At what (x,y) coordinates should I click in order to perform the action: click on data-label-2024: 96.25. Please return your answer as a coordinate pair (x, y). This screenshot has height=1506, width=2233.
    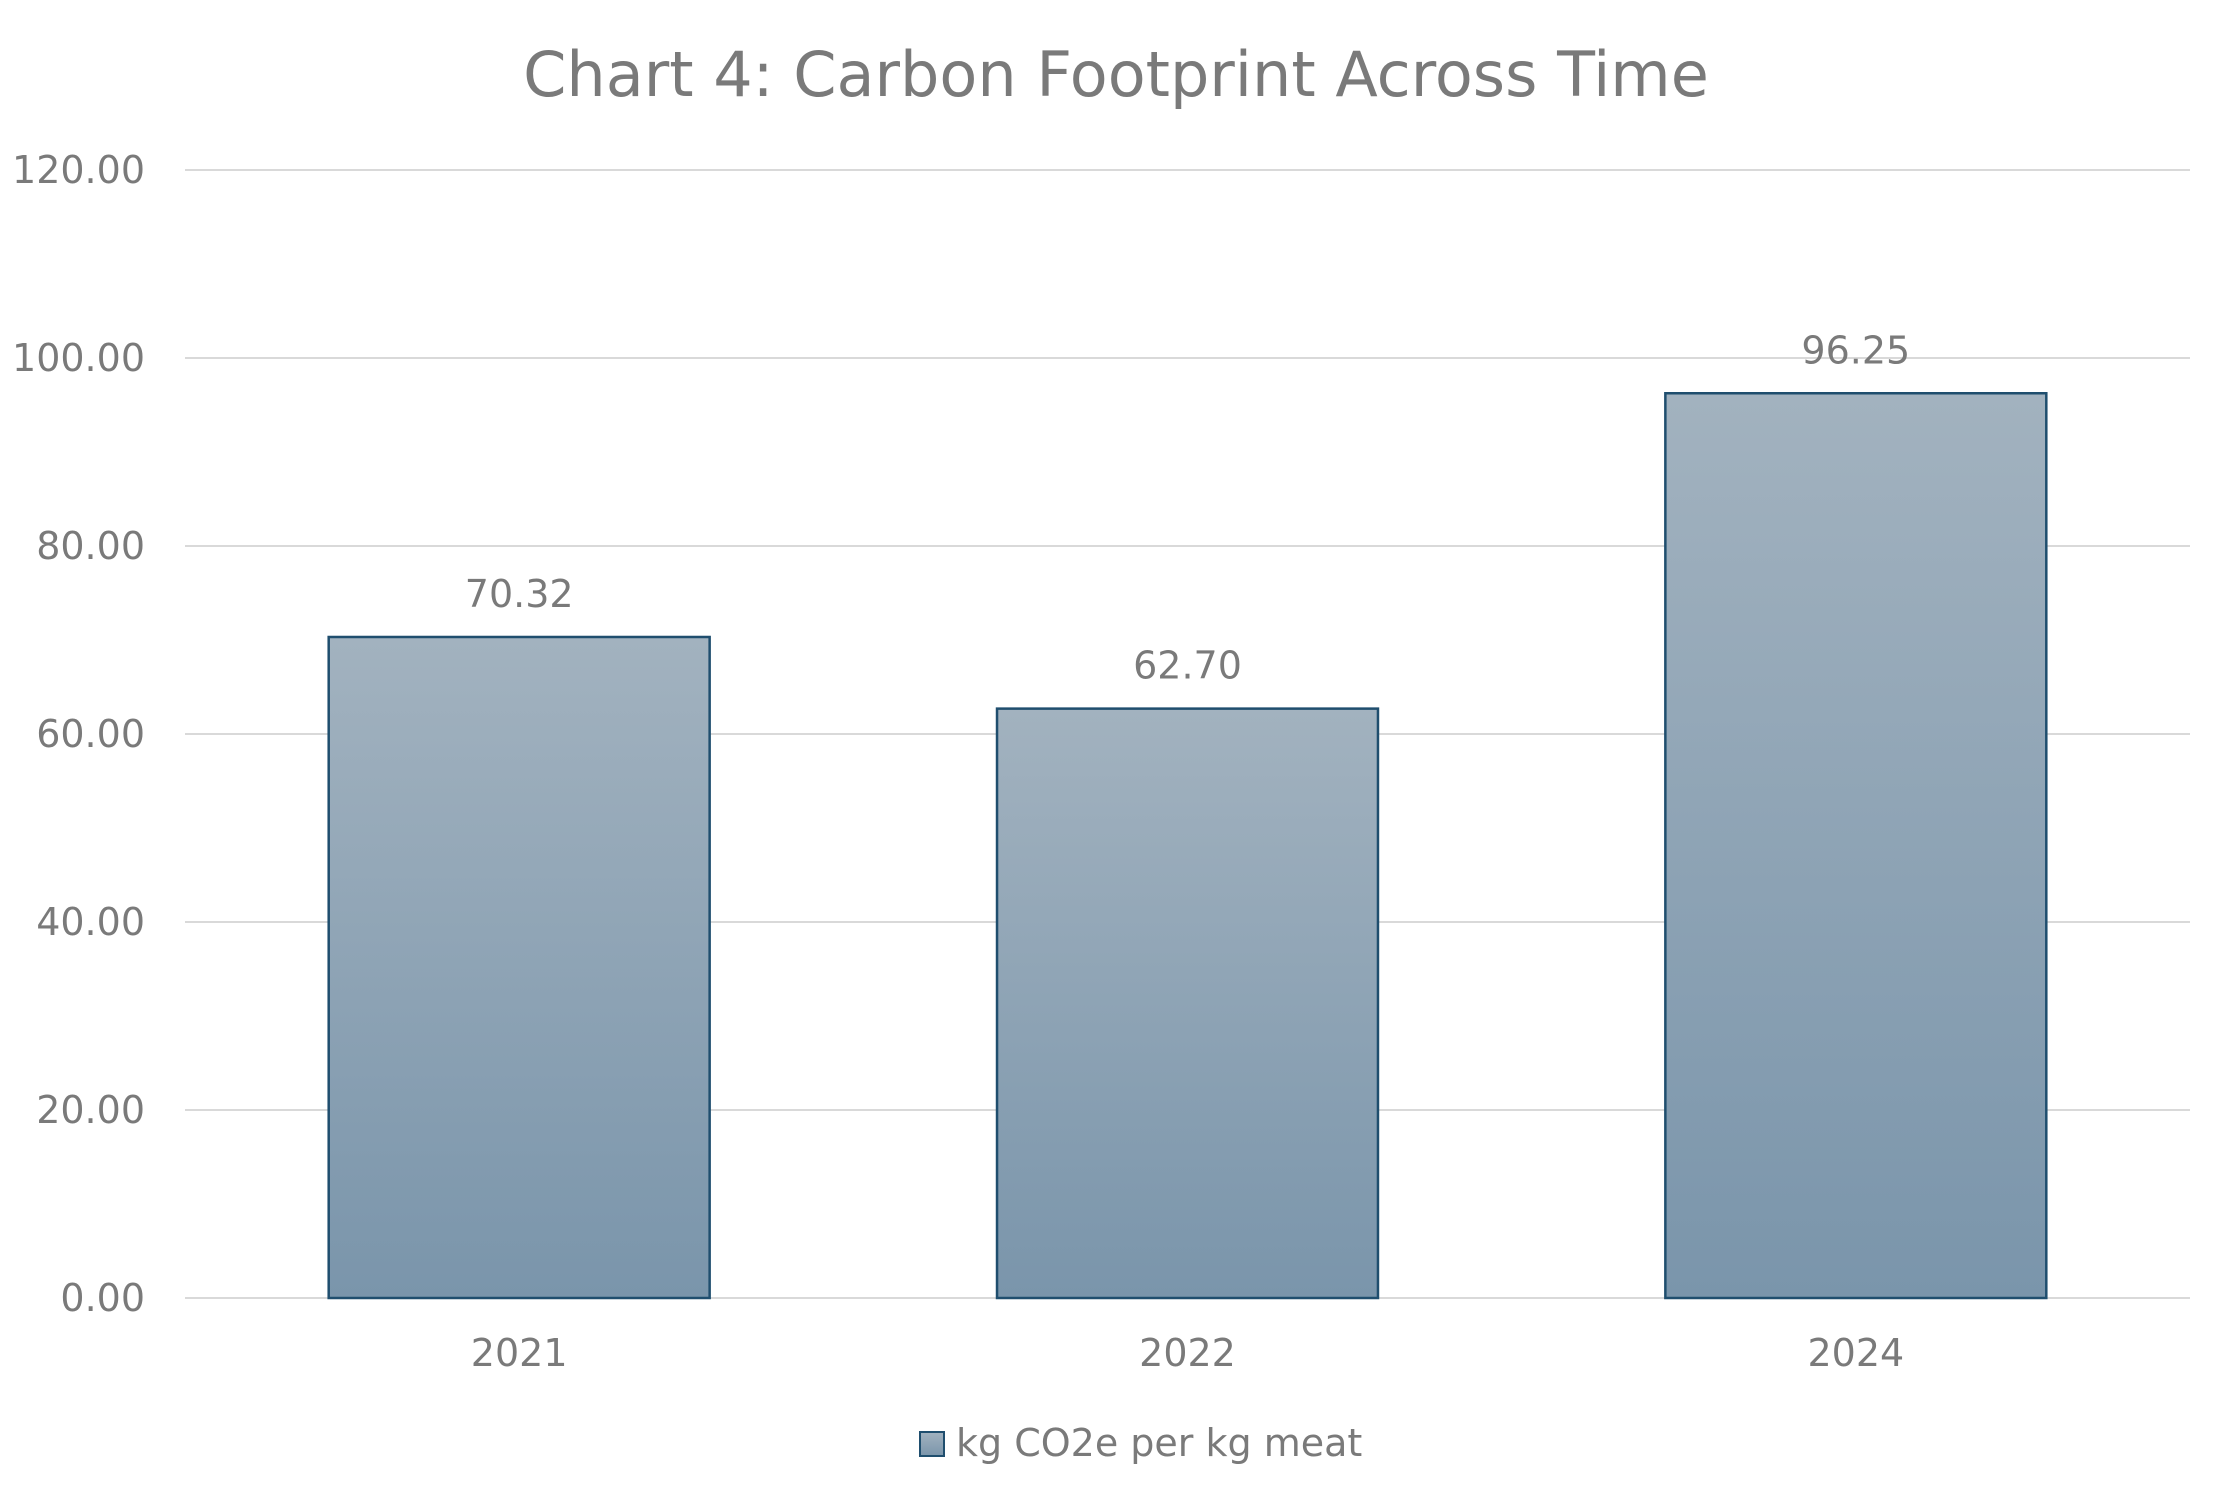
    Looking at the image, I should click on (1855, 350).